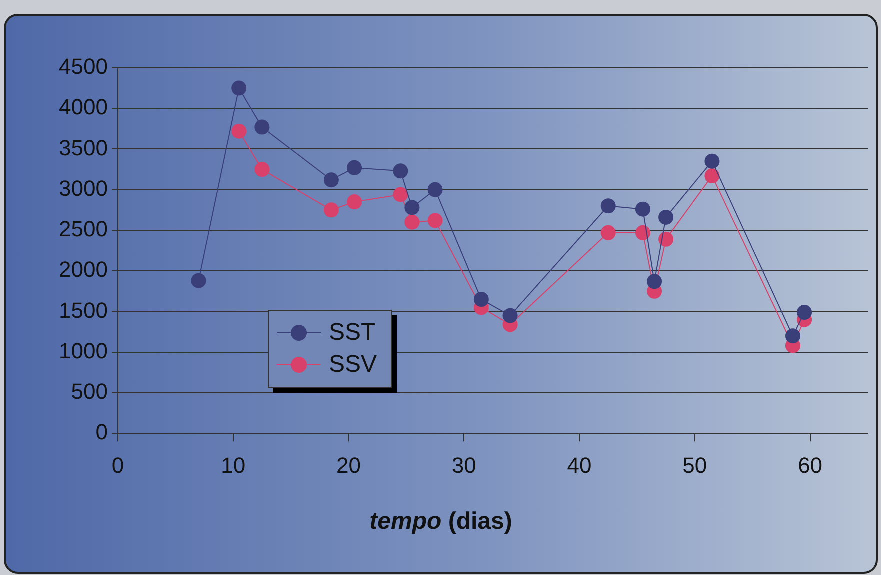 This screenshot has height=575, width=881. What do you see at coordinates (83, 107) in the screenshot?
I see `y-tick-label: 4000` at bounding box center [83, 107].